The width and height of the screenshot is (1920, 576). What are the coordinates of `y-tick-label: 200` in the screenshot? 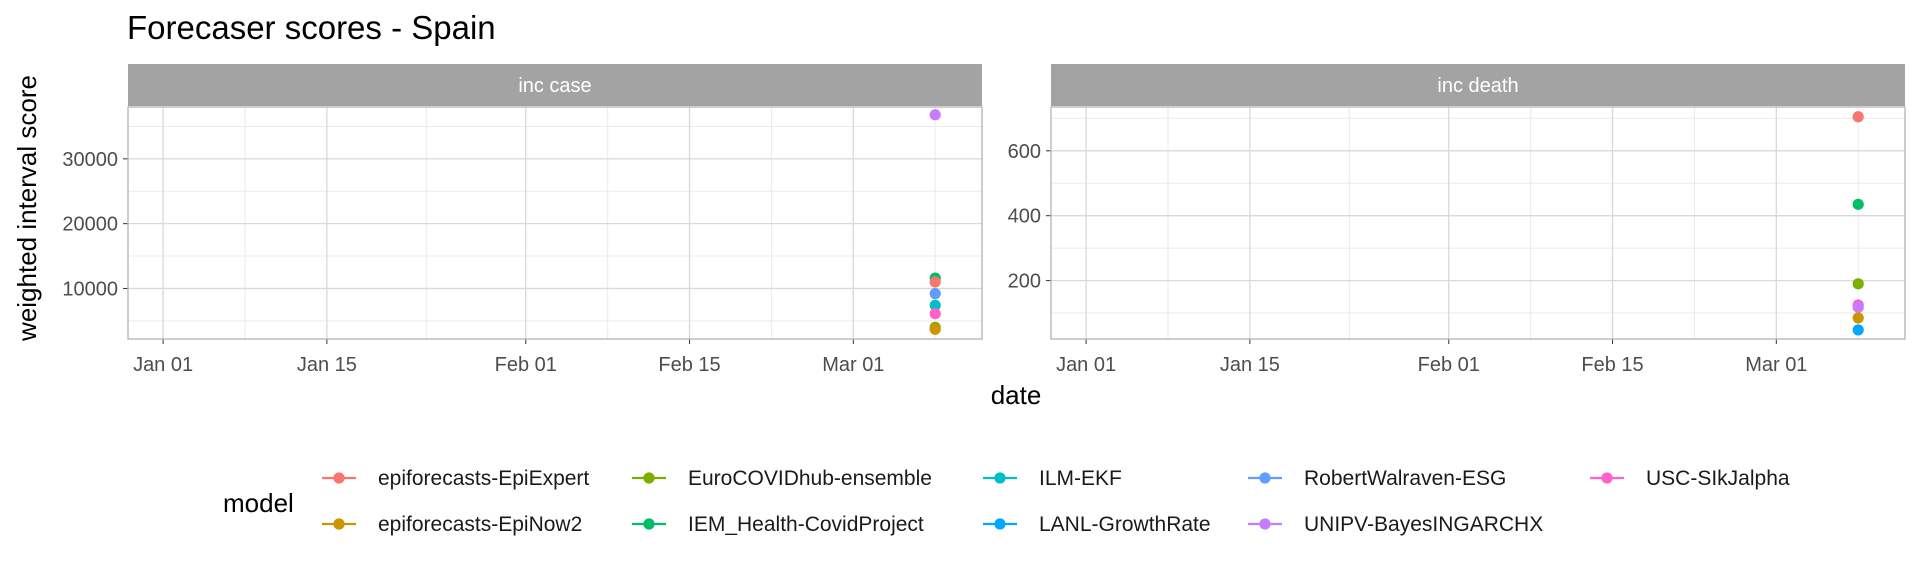 It's located at (1024, 282).